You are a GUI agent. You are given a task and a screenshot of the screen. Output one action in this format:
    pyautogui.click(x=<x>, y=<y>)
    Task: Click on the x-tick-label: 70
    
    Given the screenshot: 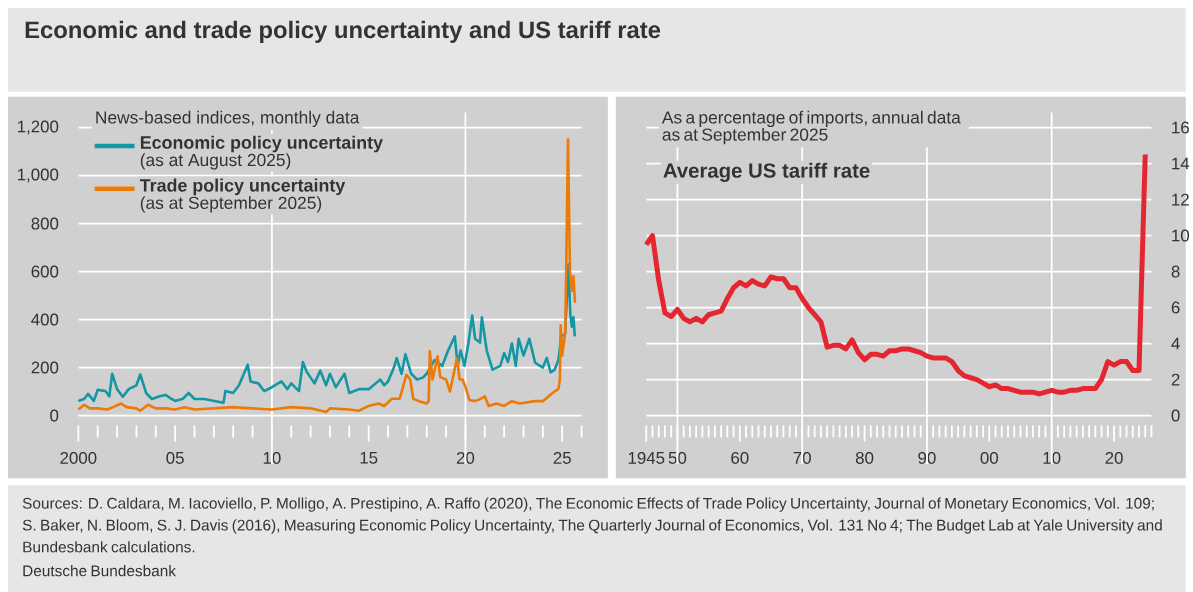 What is the action you would take?
    pyautogui.click(x=802, y=457)
    